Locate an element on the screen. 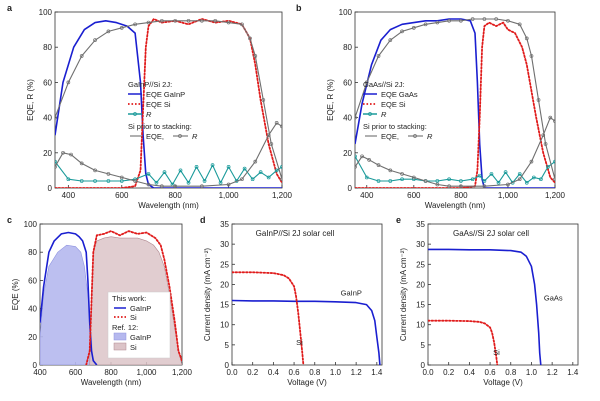  series-line-gainp is located at coordinates (306, 332).